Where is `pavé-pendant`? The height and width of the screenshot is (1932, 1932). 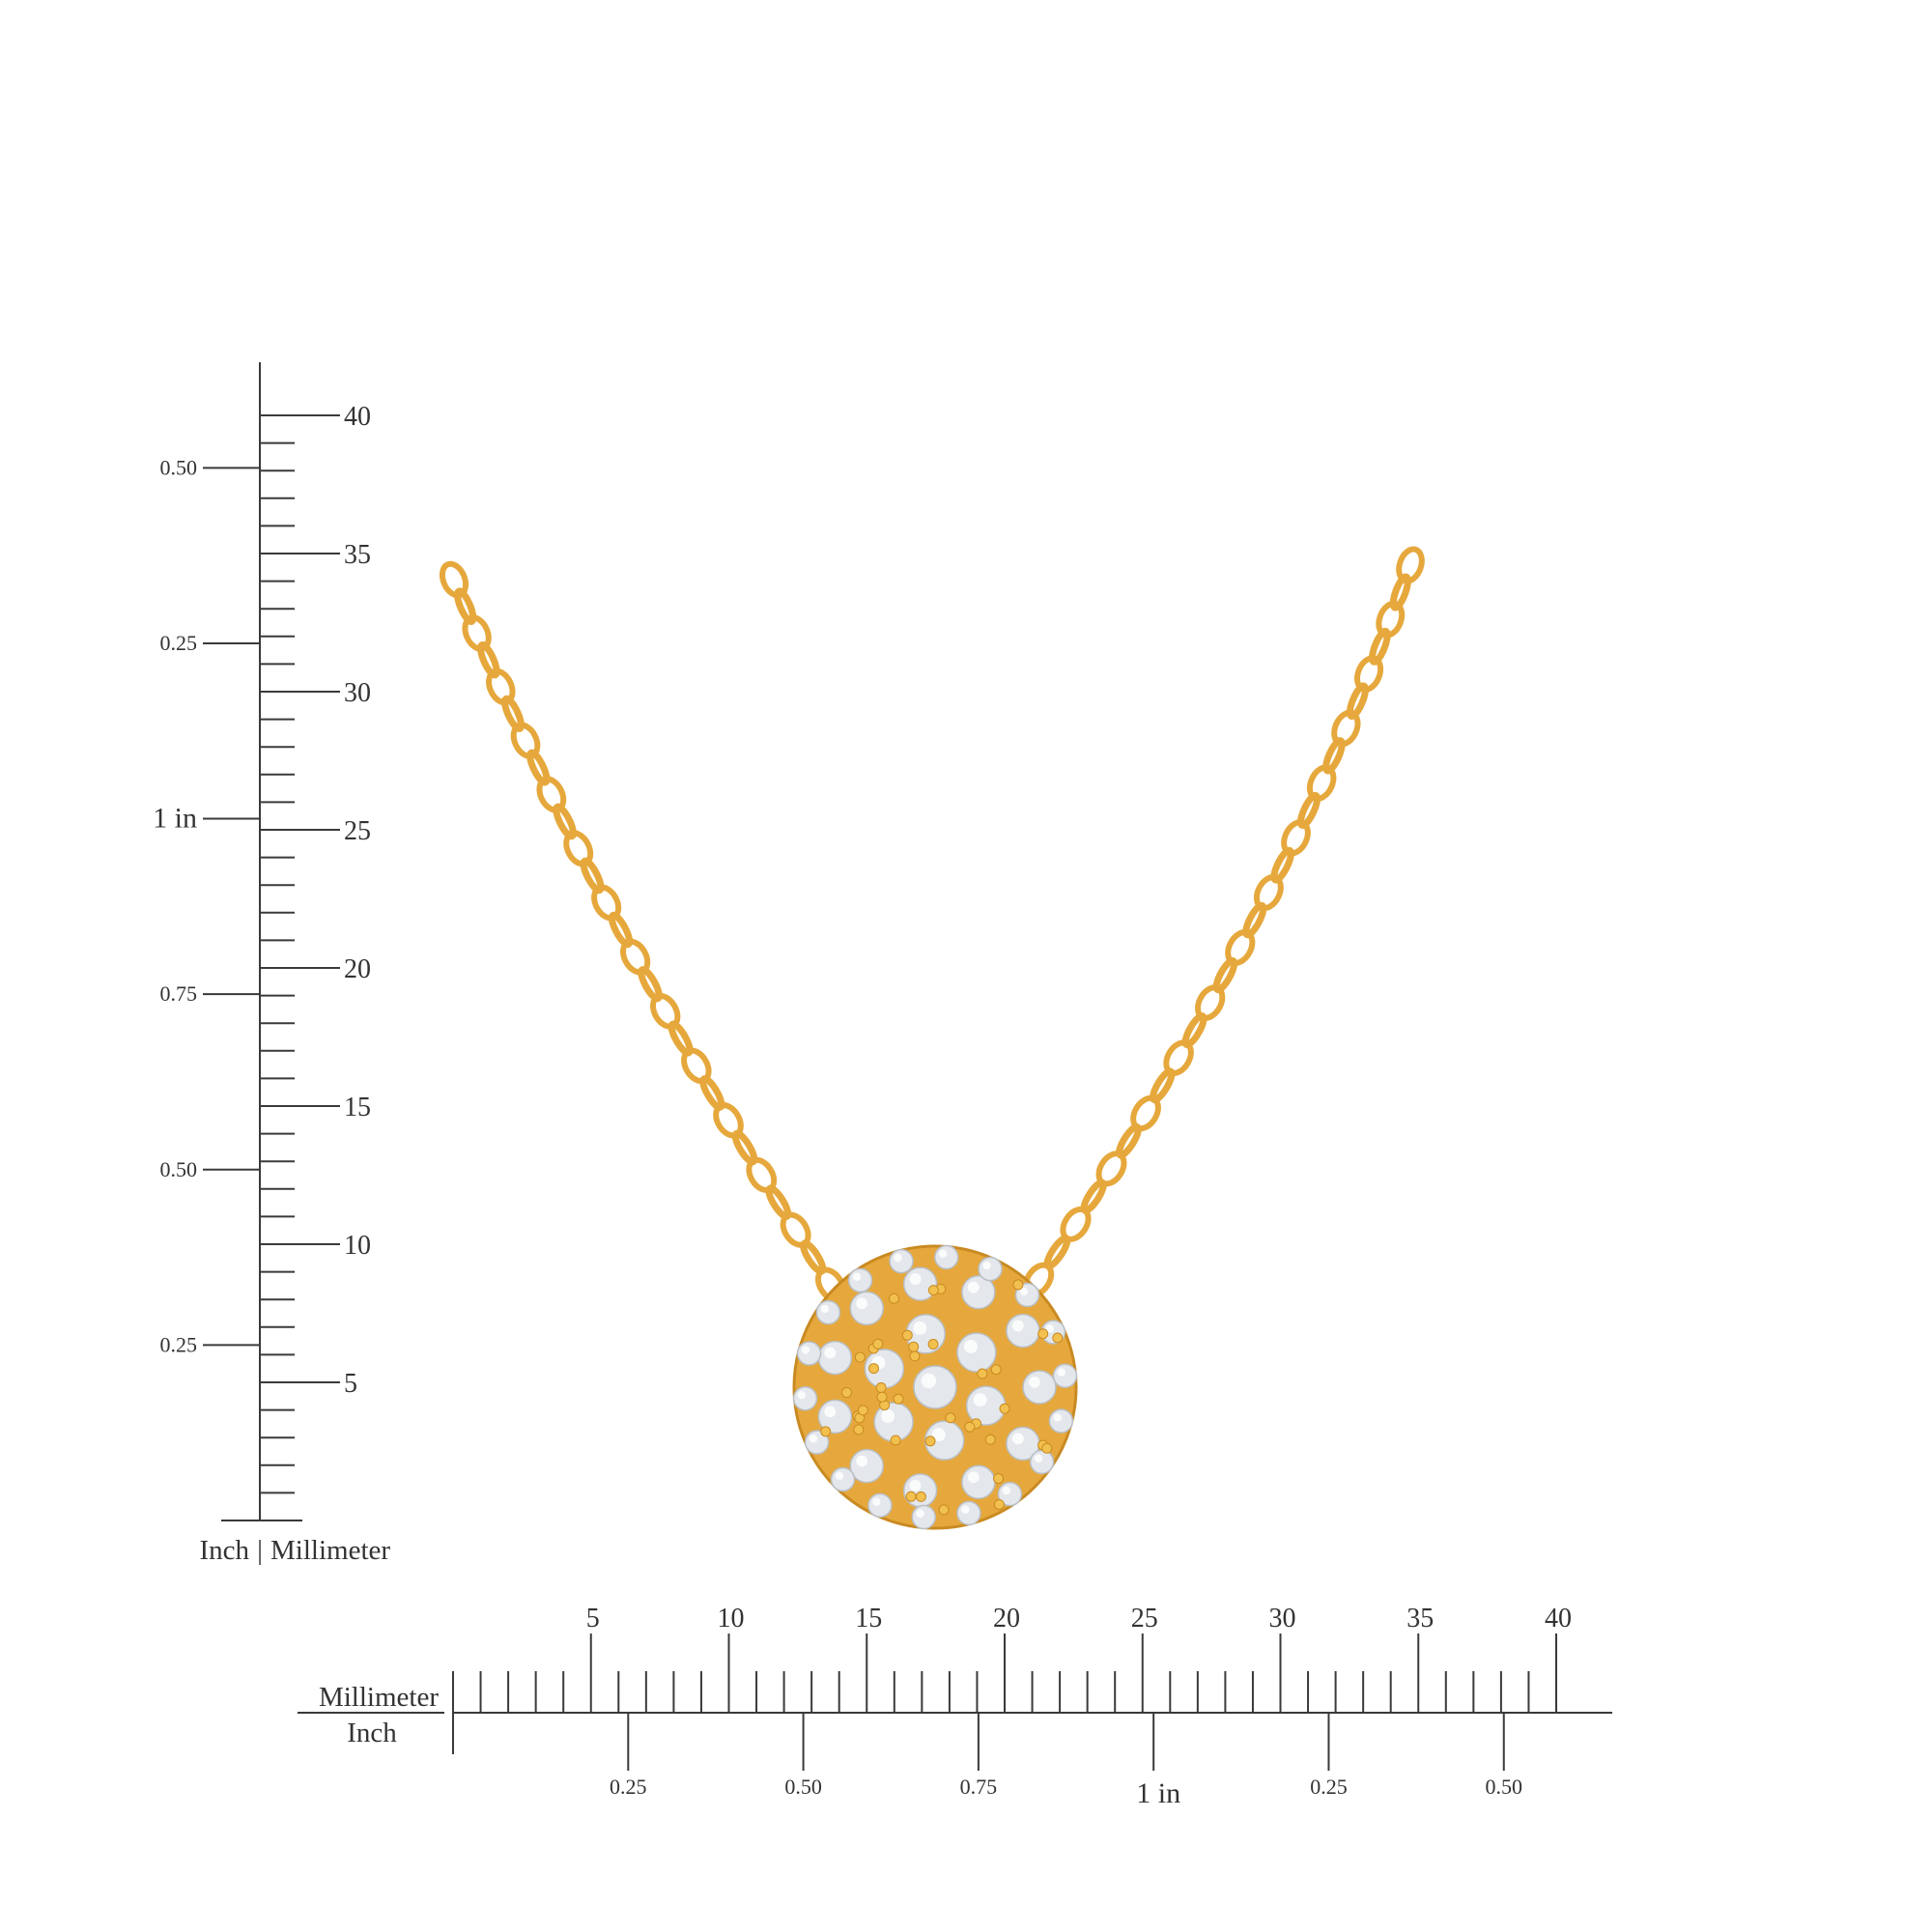
pavé-pendant is located at coordinates (935, 1387).